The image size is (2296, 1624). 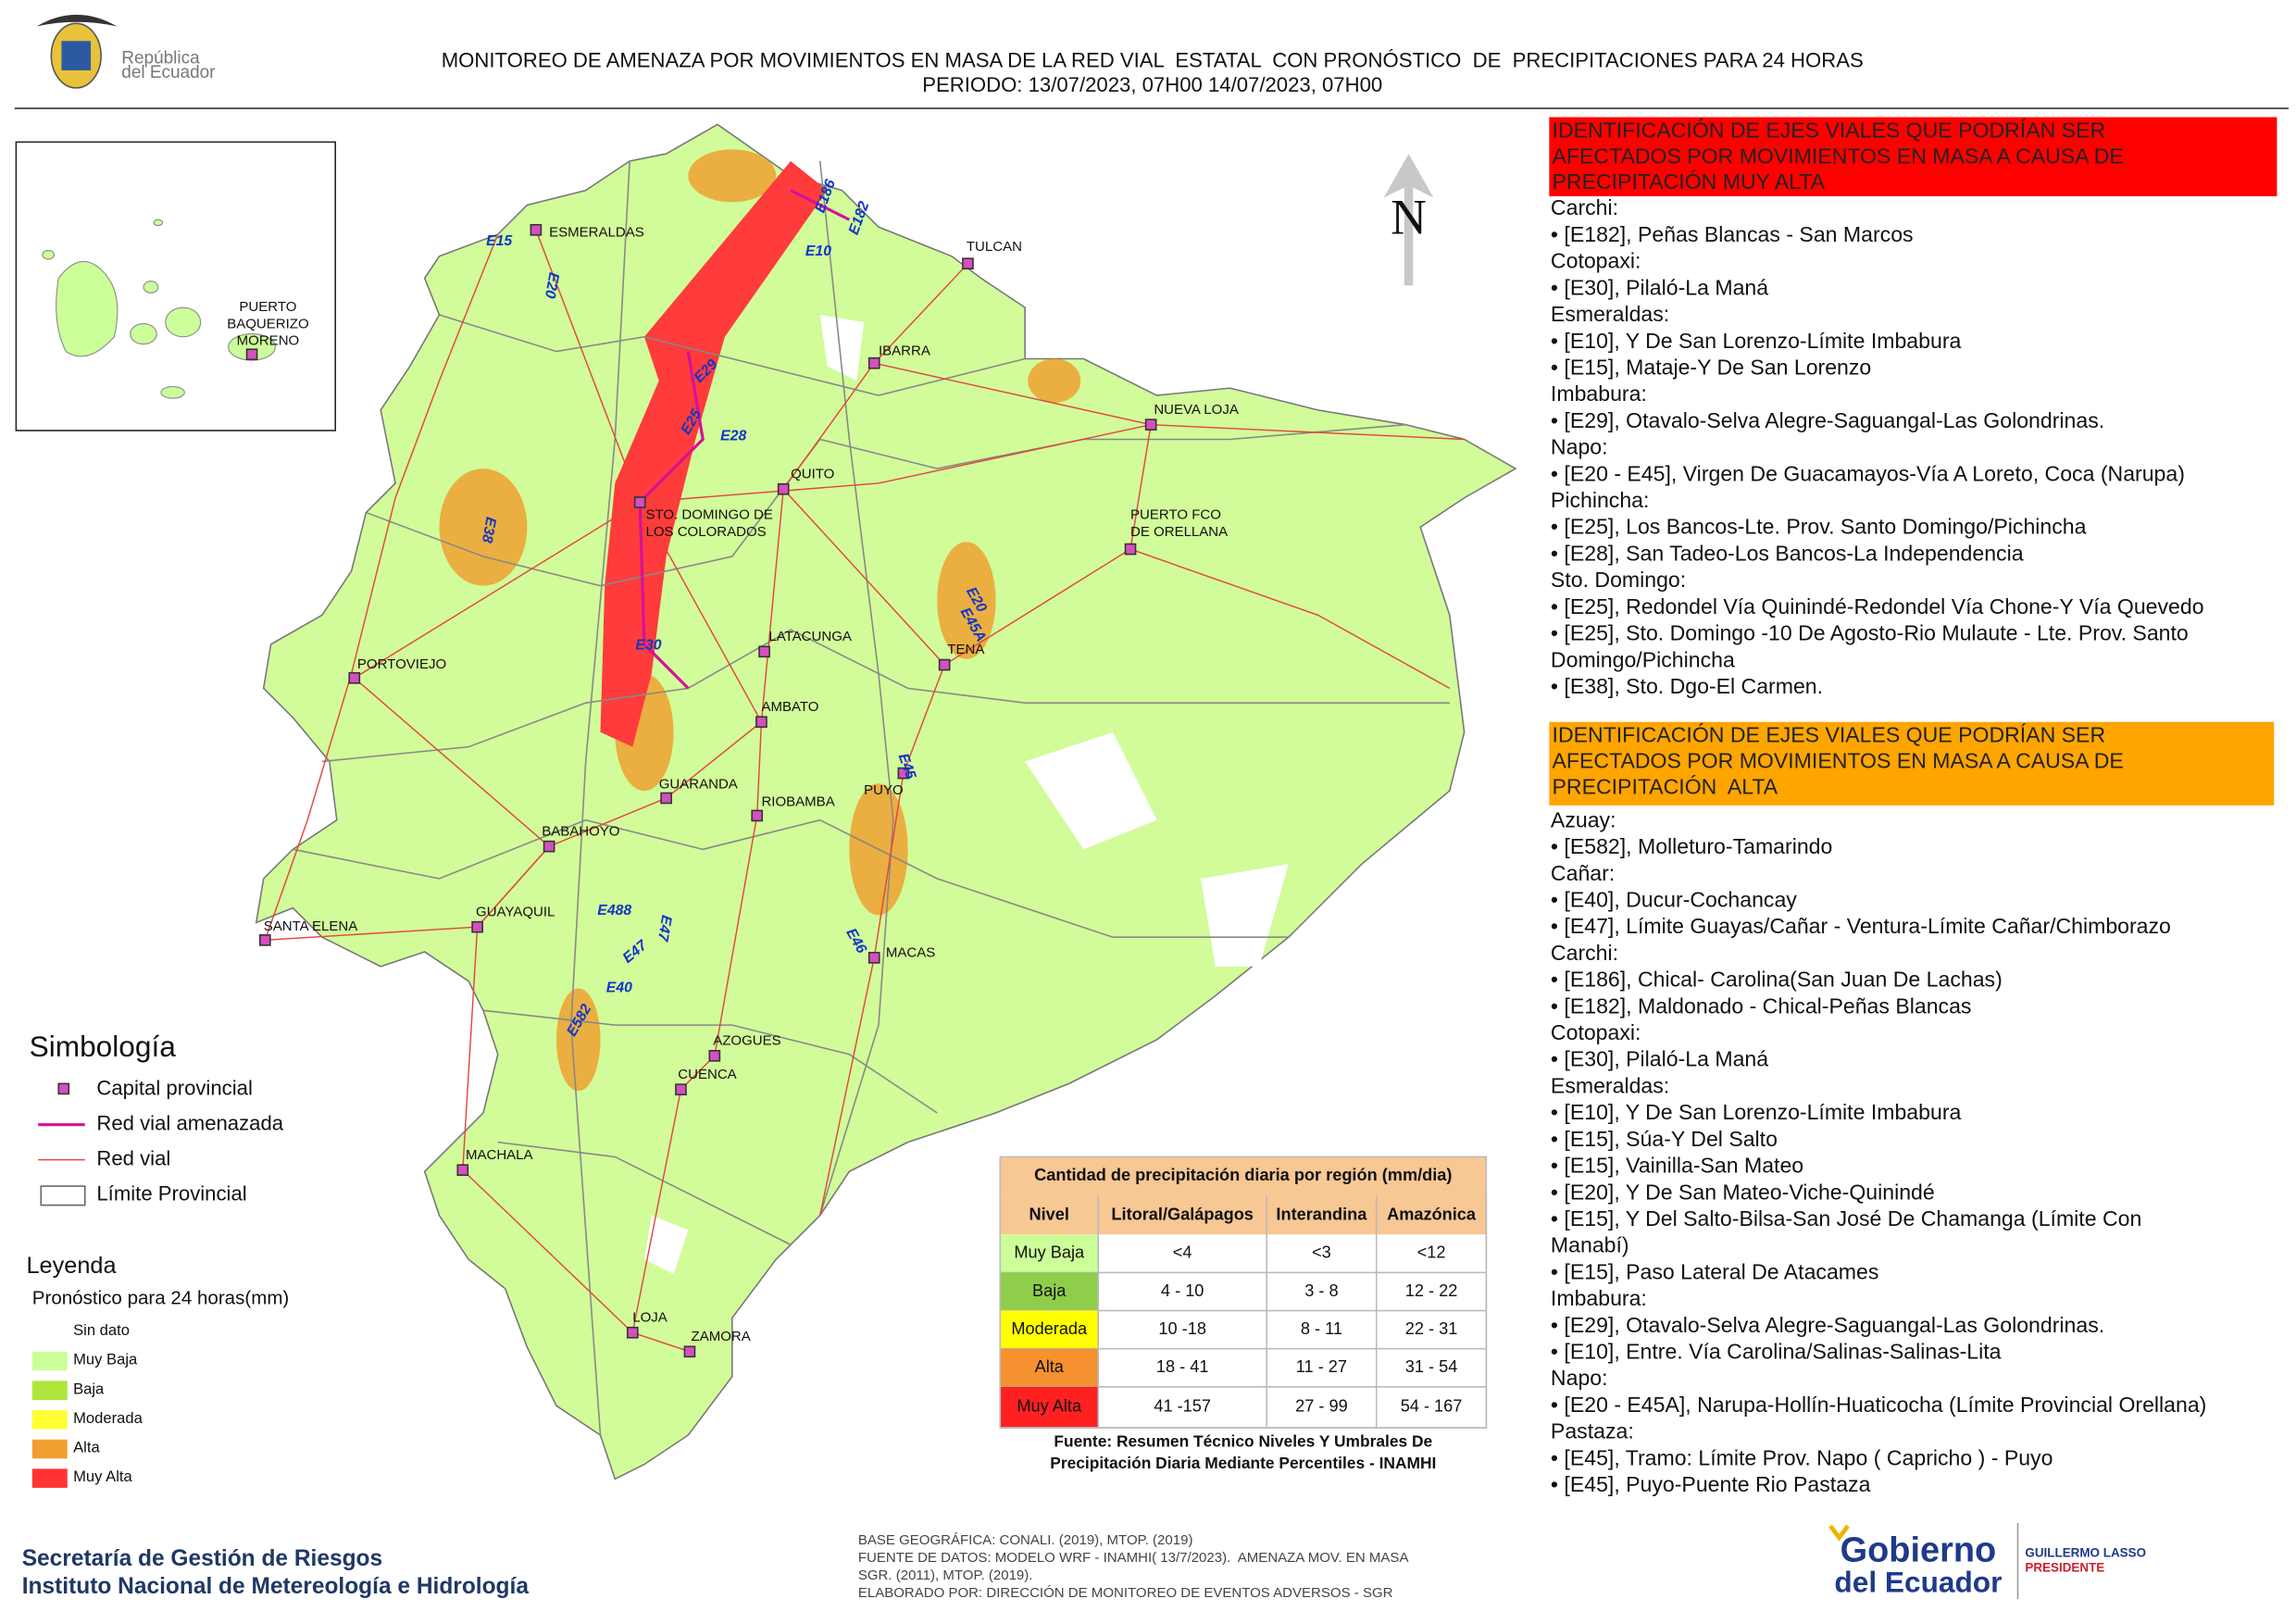 What do you see at coordinates (76, 55) in the screenshot?
I see `shield-field` at bounding box center [76, 55].